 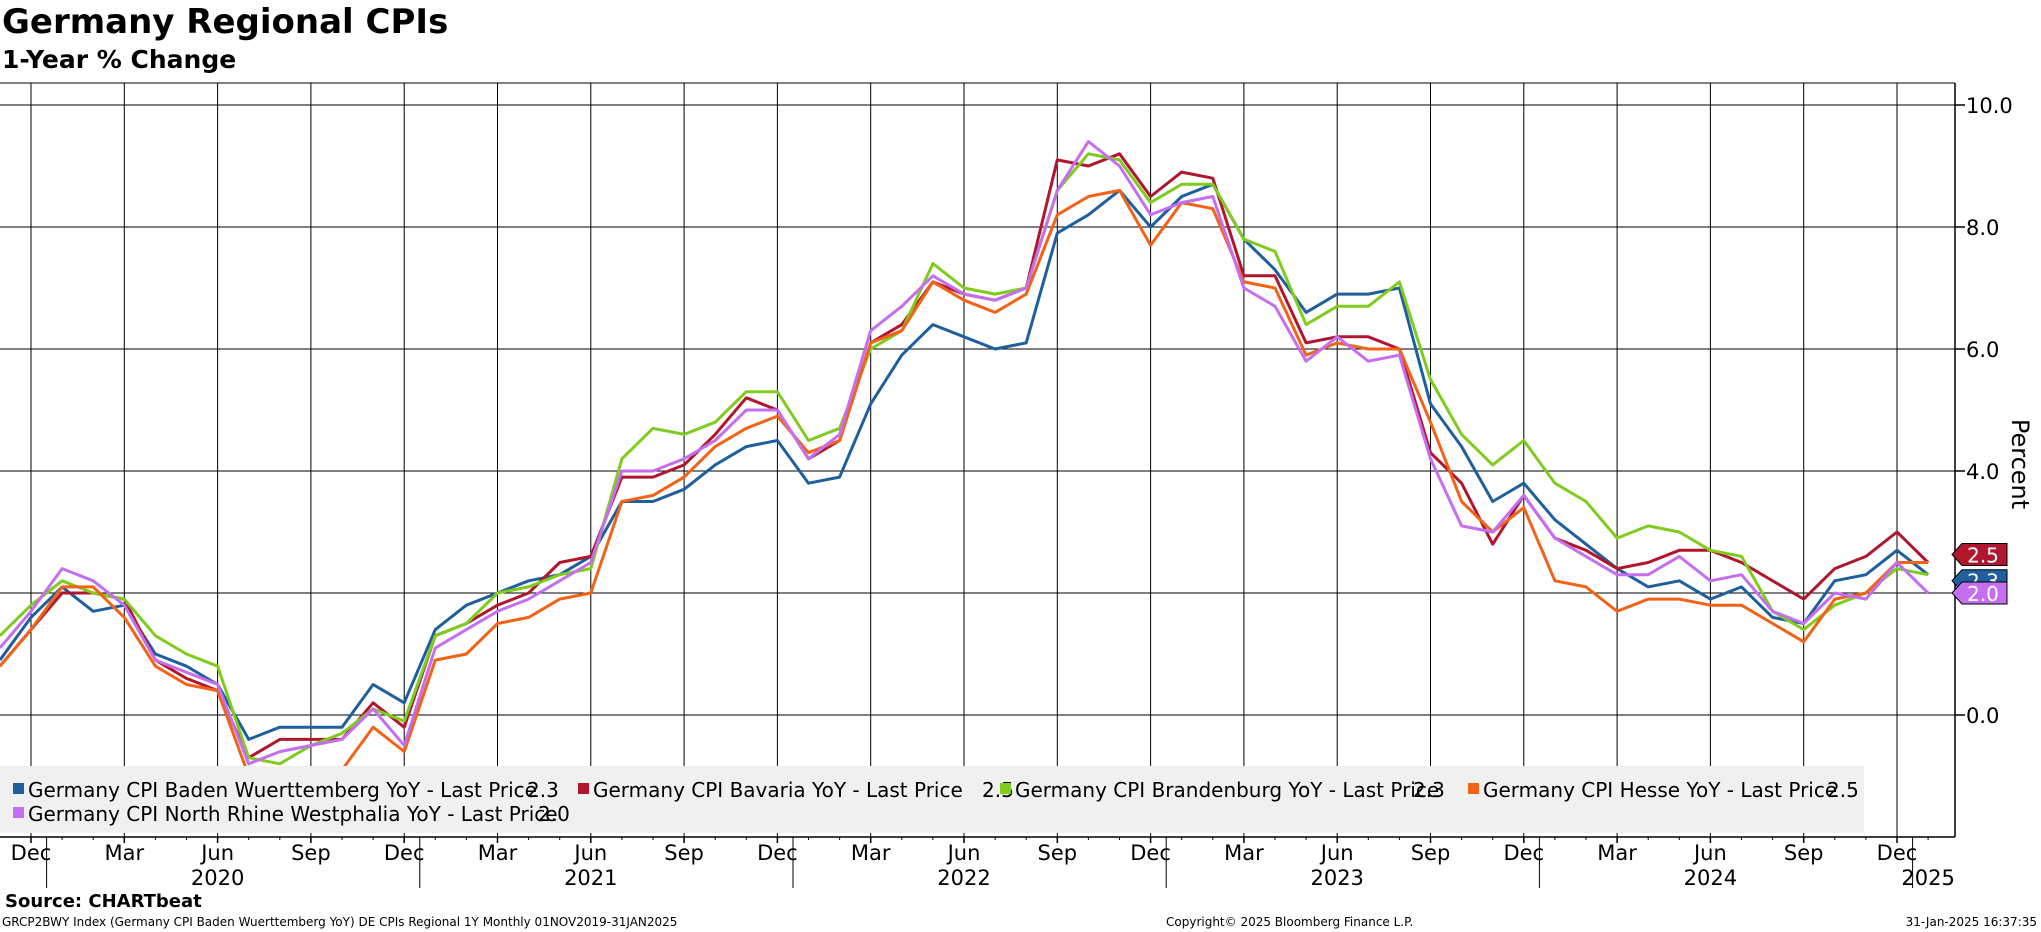 I want to click on last-price-tag-label: 2.5, so click(x=1983, y=556).